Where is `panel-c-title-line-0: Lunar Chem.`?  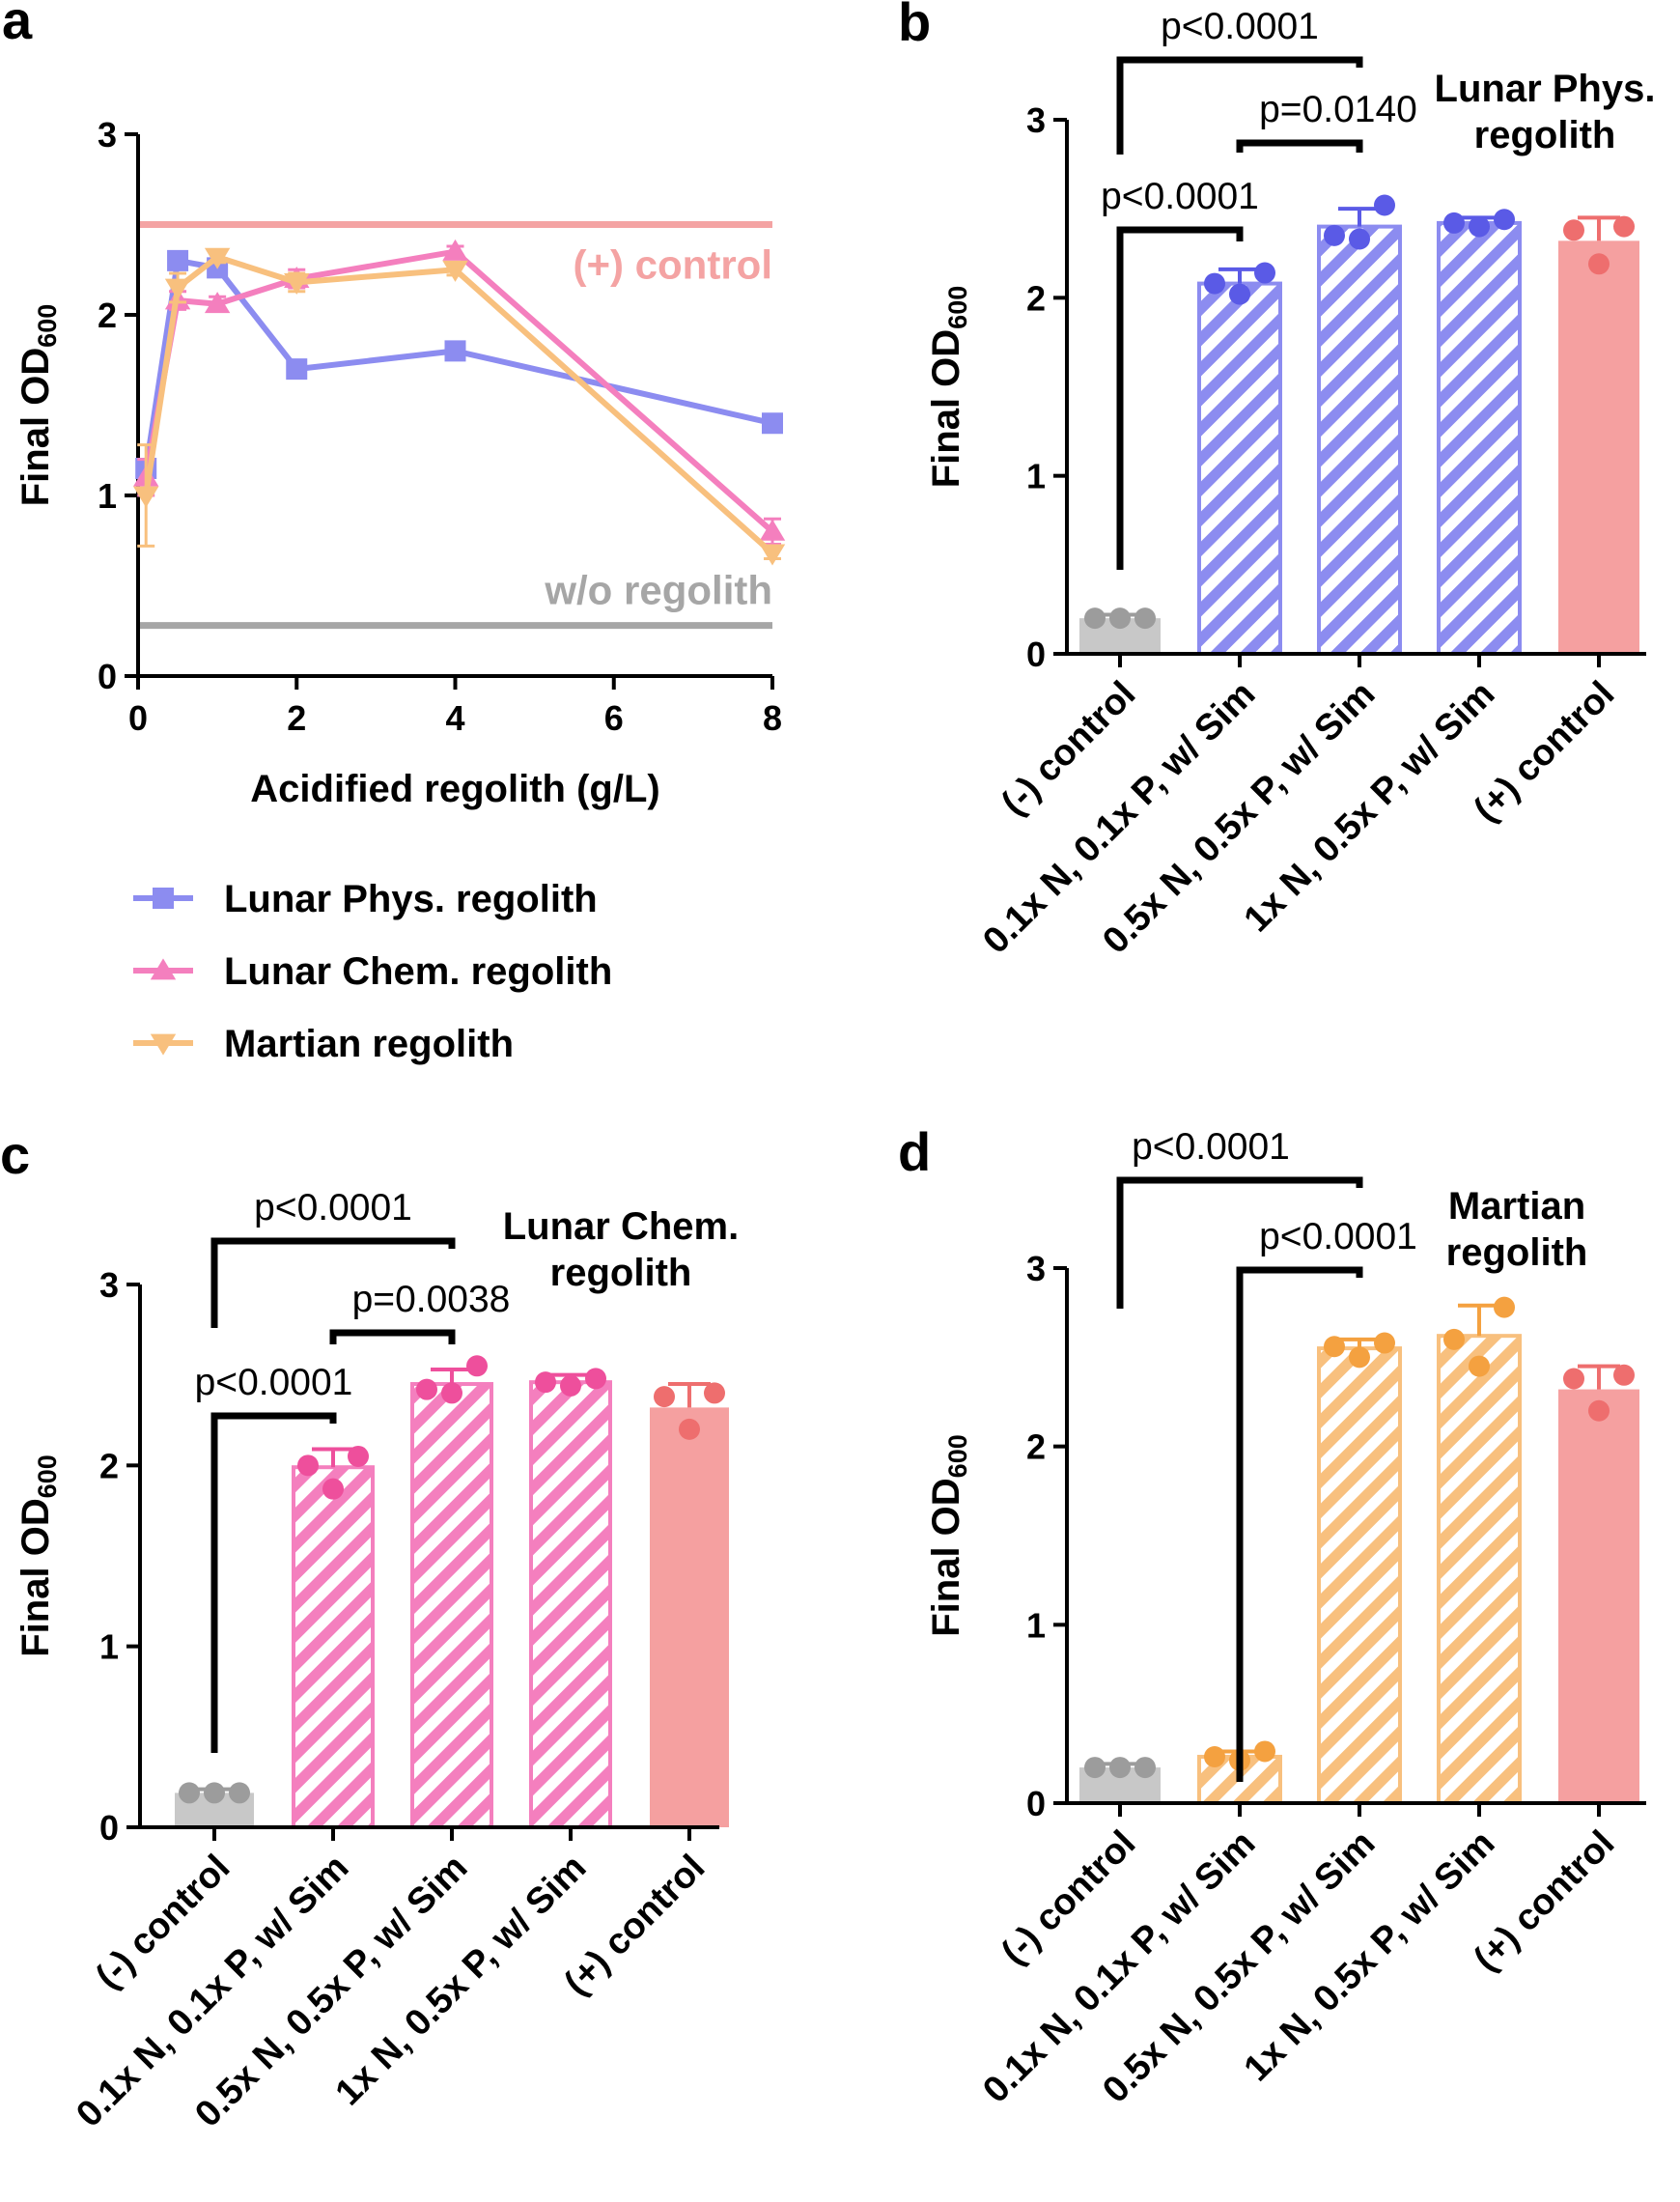
panel-c-title-line-0: Lunar Chem. is located at coordinates (621, 1226).